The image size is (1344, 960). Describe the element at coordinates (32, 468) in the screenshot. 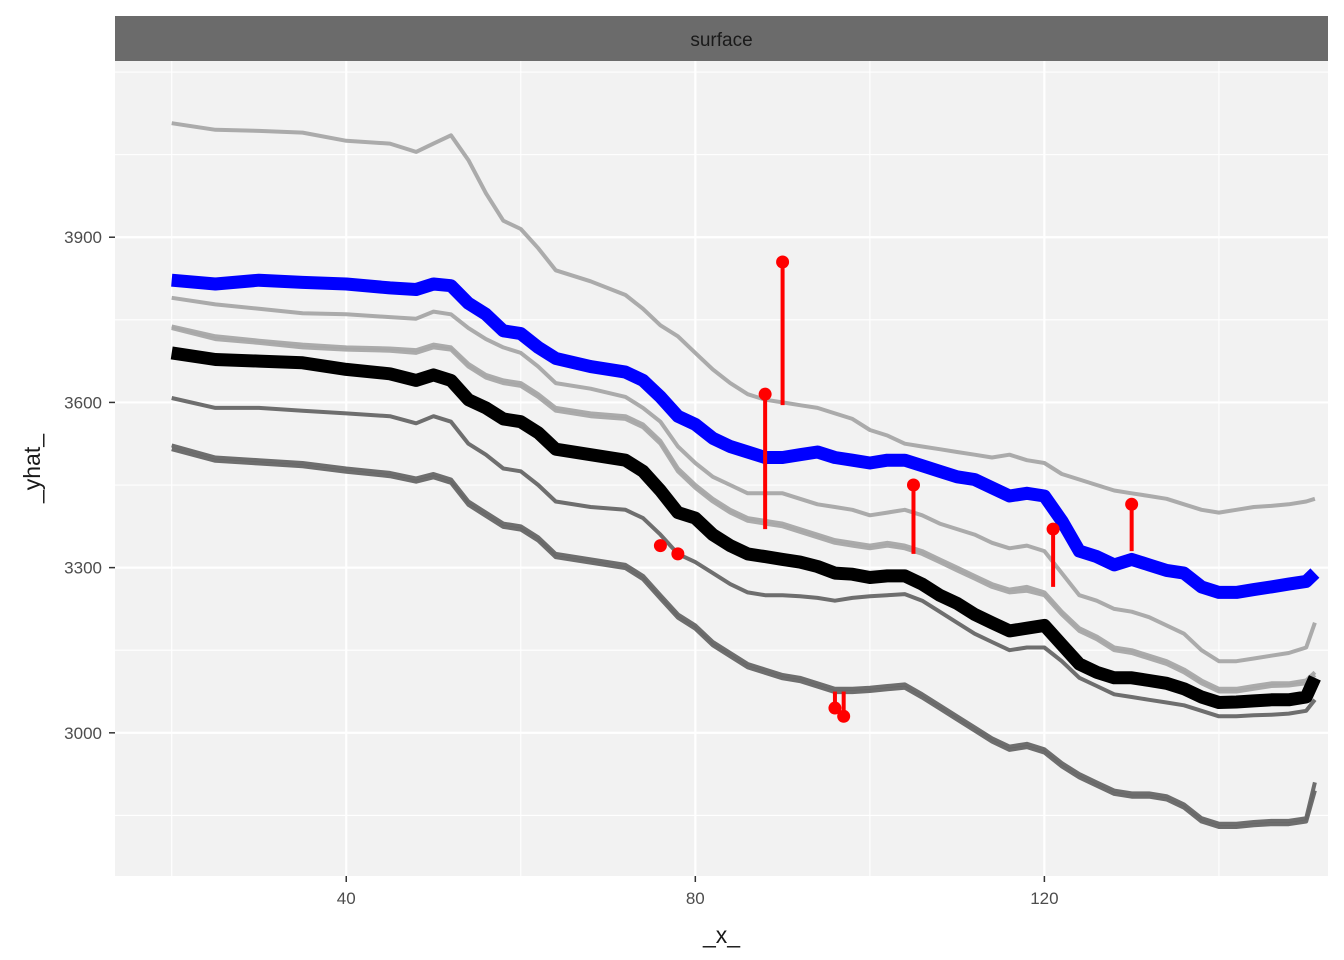

I see `y-axis-title: _yhat_` at that location.